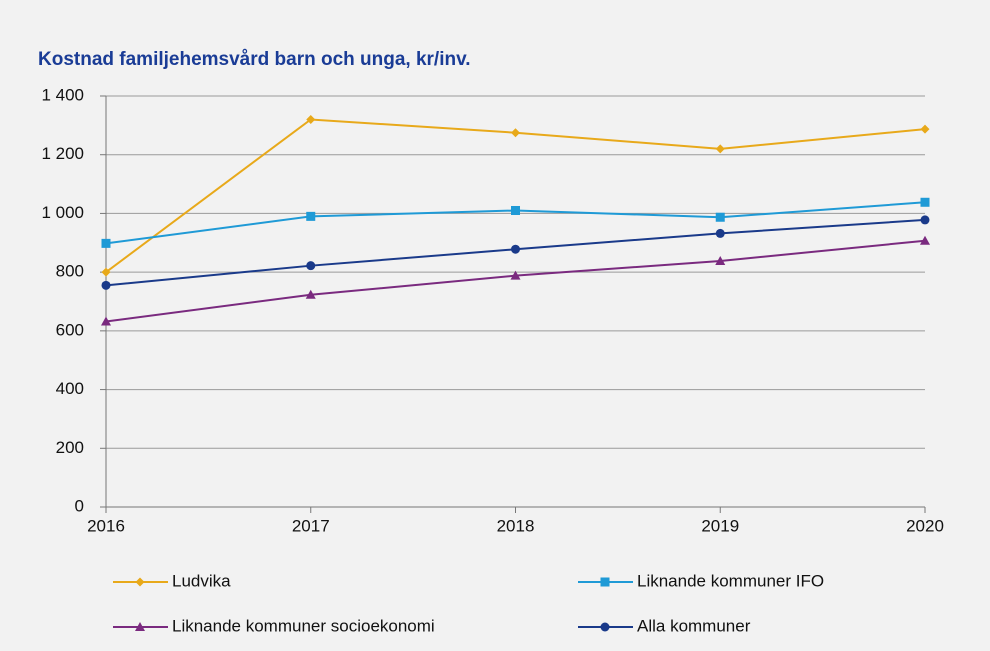 The image size is (990, 651). What do you see at coordinates (70, 271) in the screenshot?
I see `y-tick-label: 800` at bounding box center [70, 271].